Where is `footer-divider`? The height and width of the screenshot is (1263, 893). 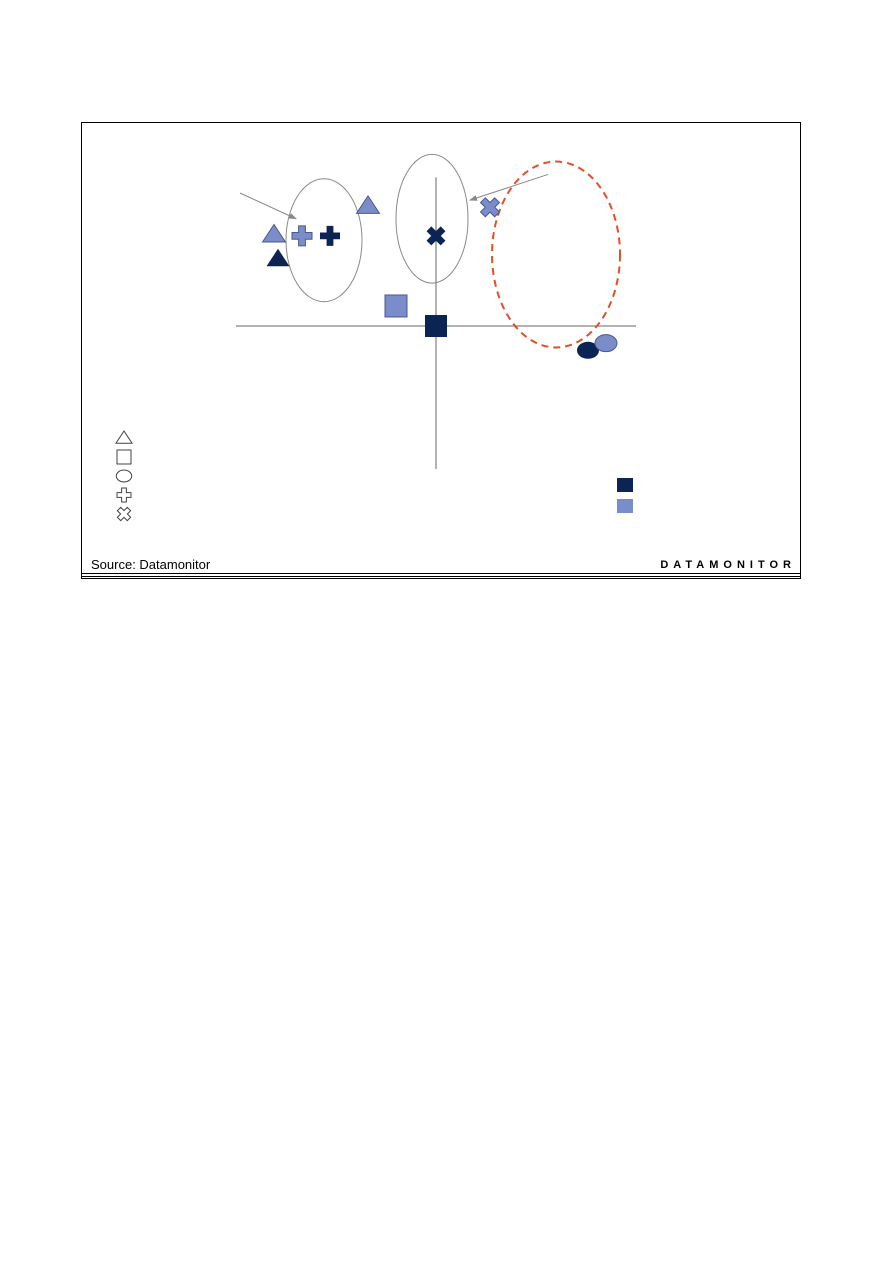
footer-divider is located at coordinates (441, 573).